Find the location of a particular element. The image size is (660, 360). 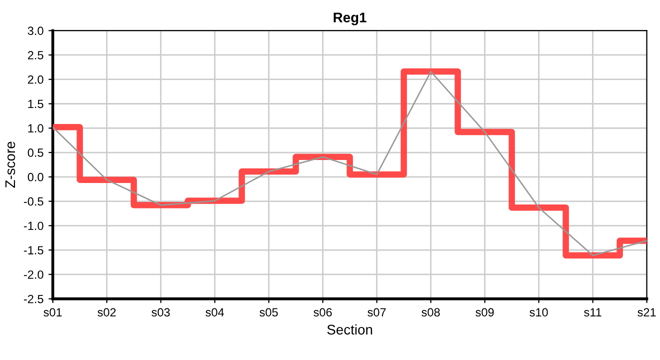

x-tick-label: s05 is located at coordinates (269, 312).